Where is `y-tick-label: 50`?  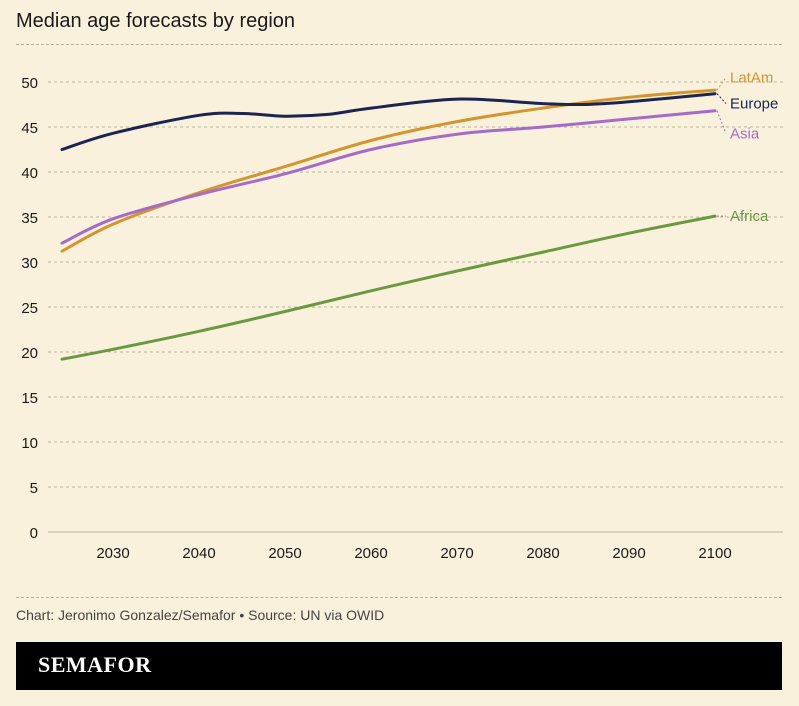 y-tick-label: 50 is located at coordinates (29, 83).